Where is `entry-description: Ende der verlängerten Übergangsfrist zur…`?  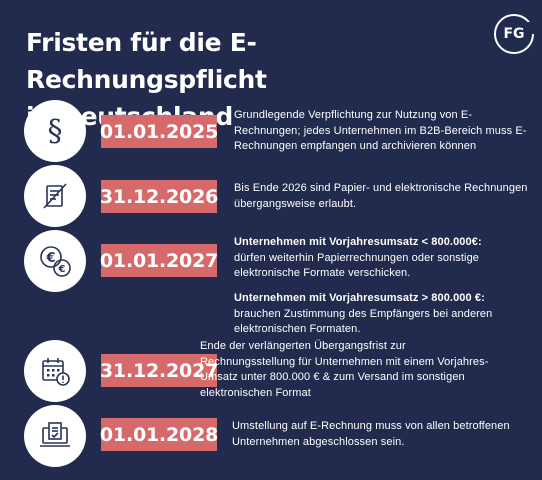 entry-description: Ende der verlängerten Übergangsfrist zur… is located at coordinates (344, 370).